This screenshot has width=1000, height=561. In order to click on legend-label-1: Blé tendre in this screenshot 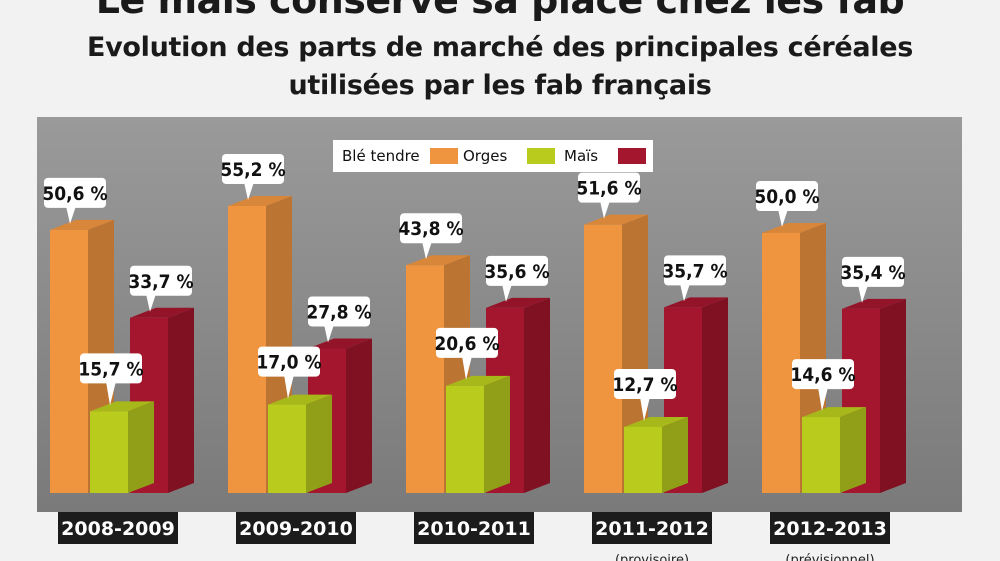, I will do `click(381, 156)`.